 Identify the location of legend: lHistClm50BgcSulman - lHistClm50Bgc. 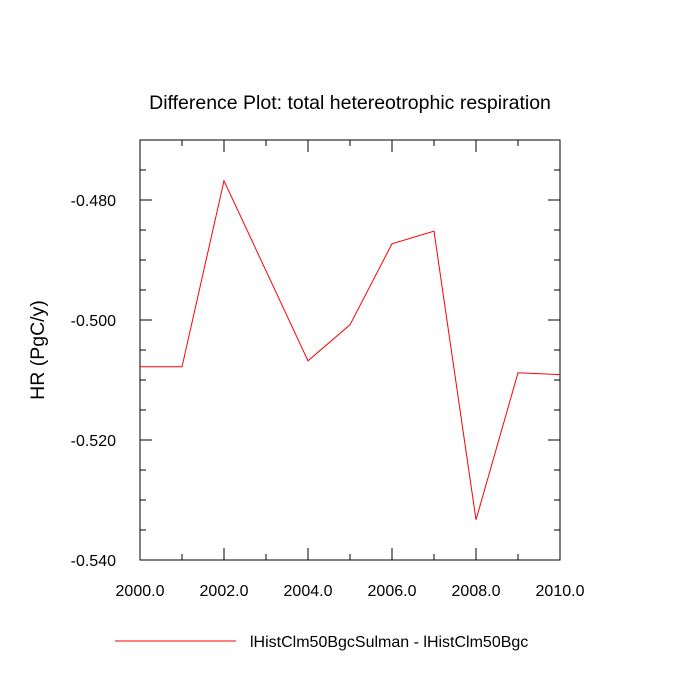
(321, 642).